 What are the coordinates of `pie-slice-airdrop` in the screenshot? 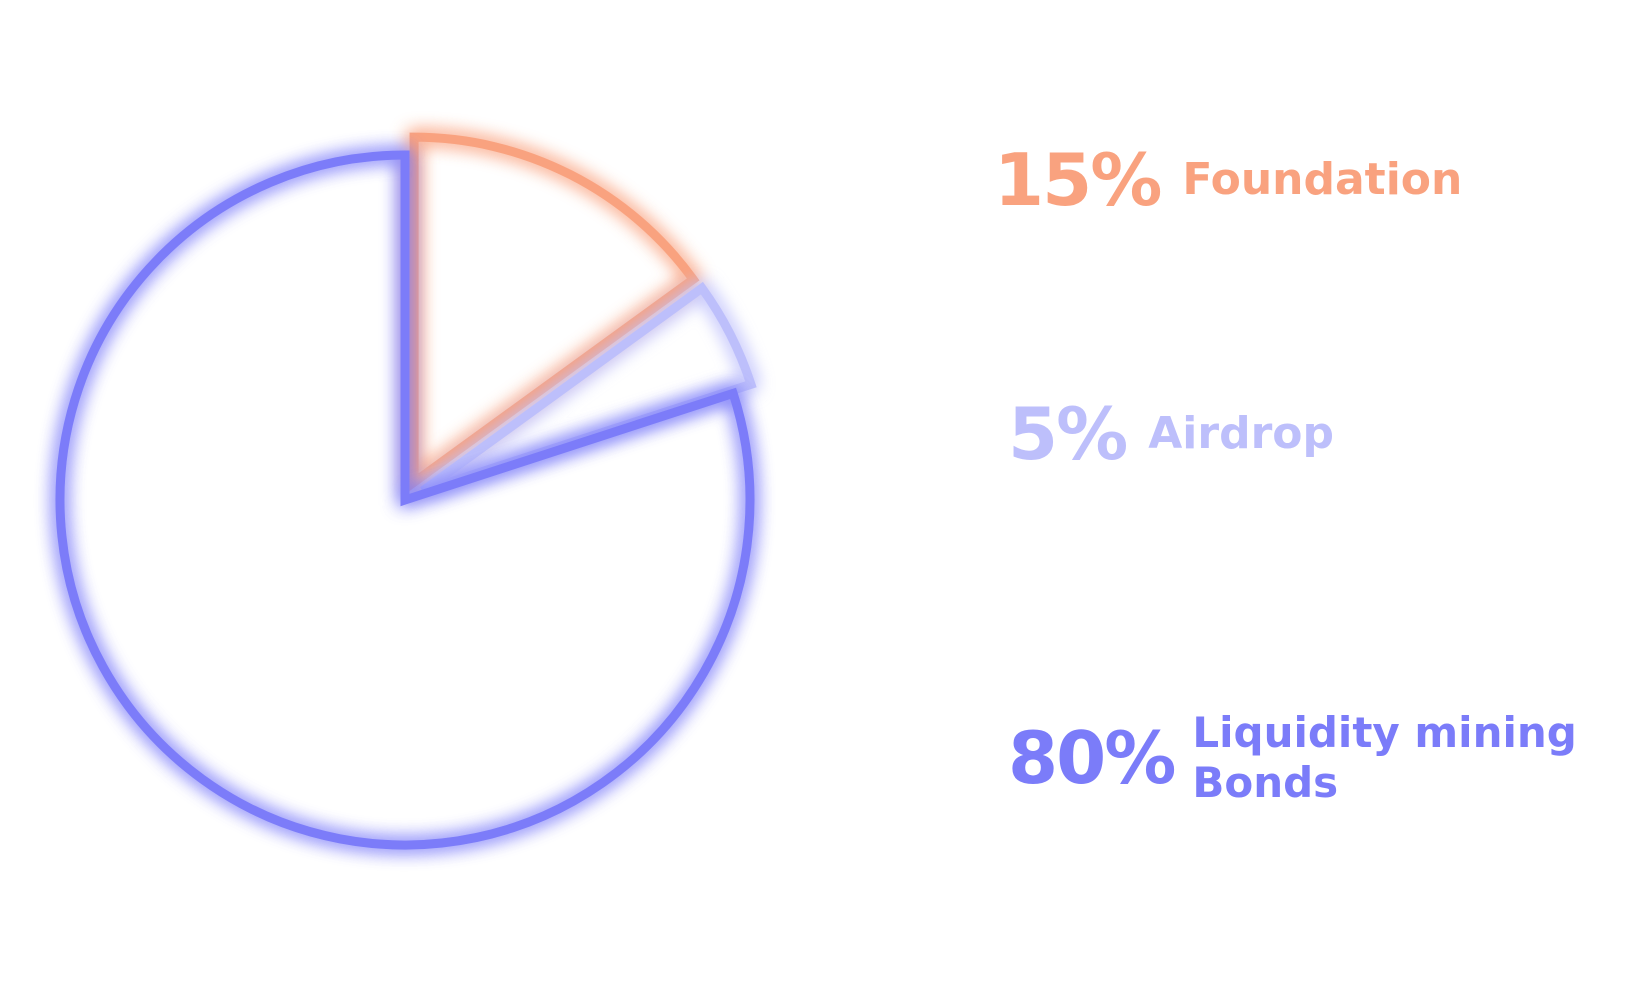 It's located at (588, 388).